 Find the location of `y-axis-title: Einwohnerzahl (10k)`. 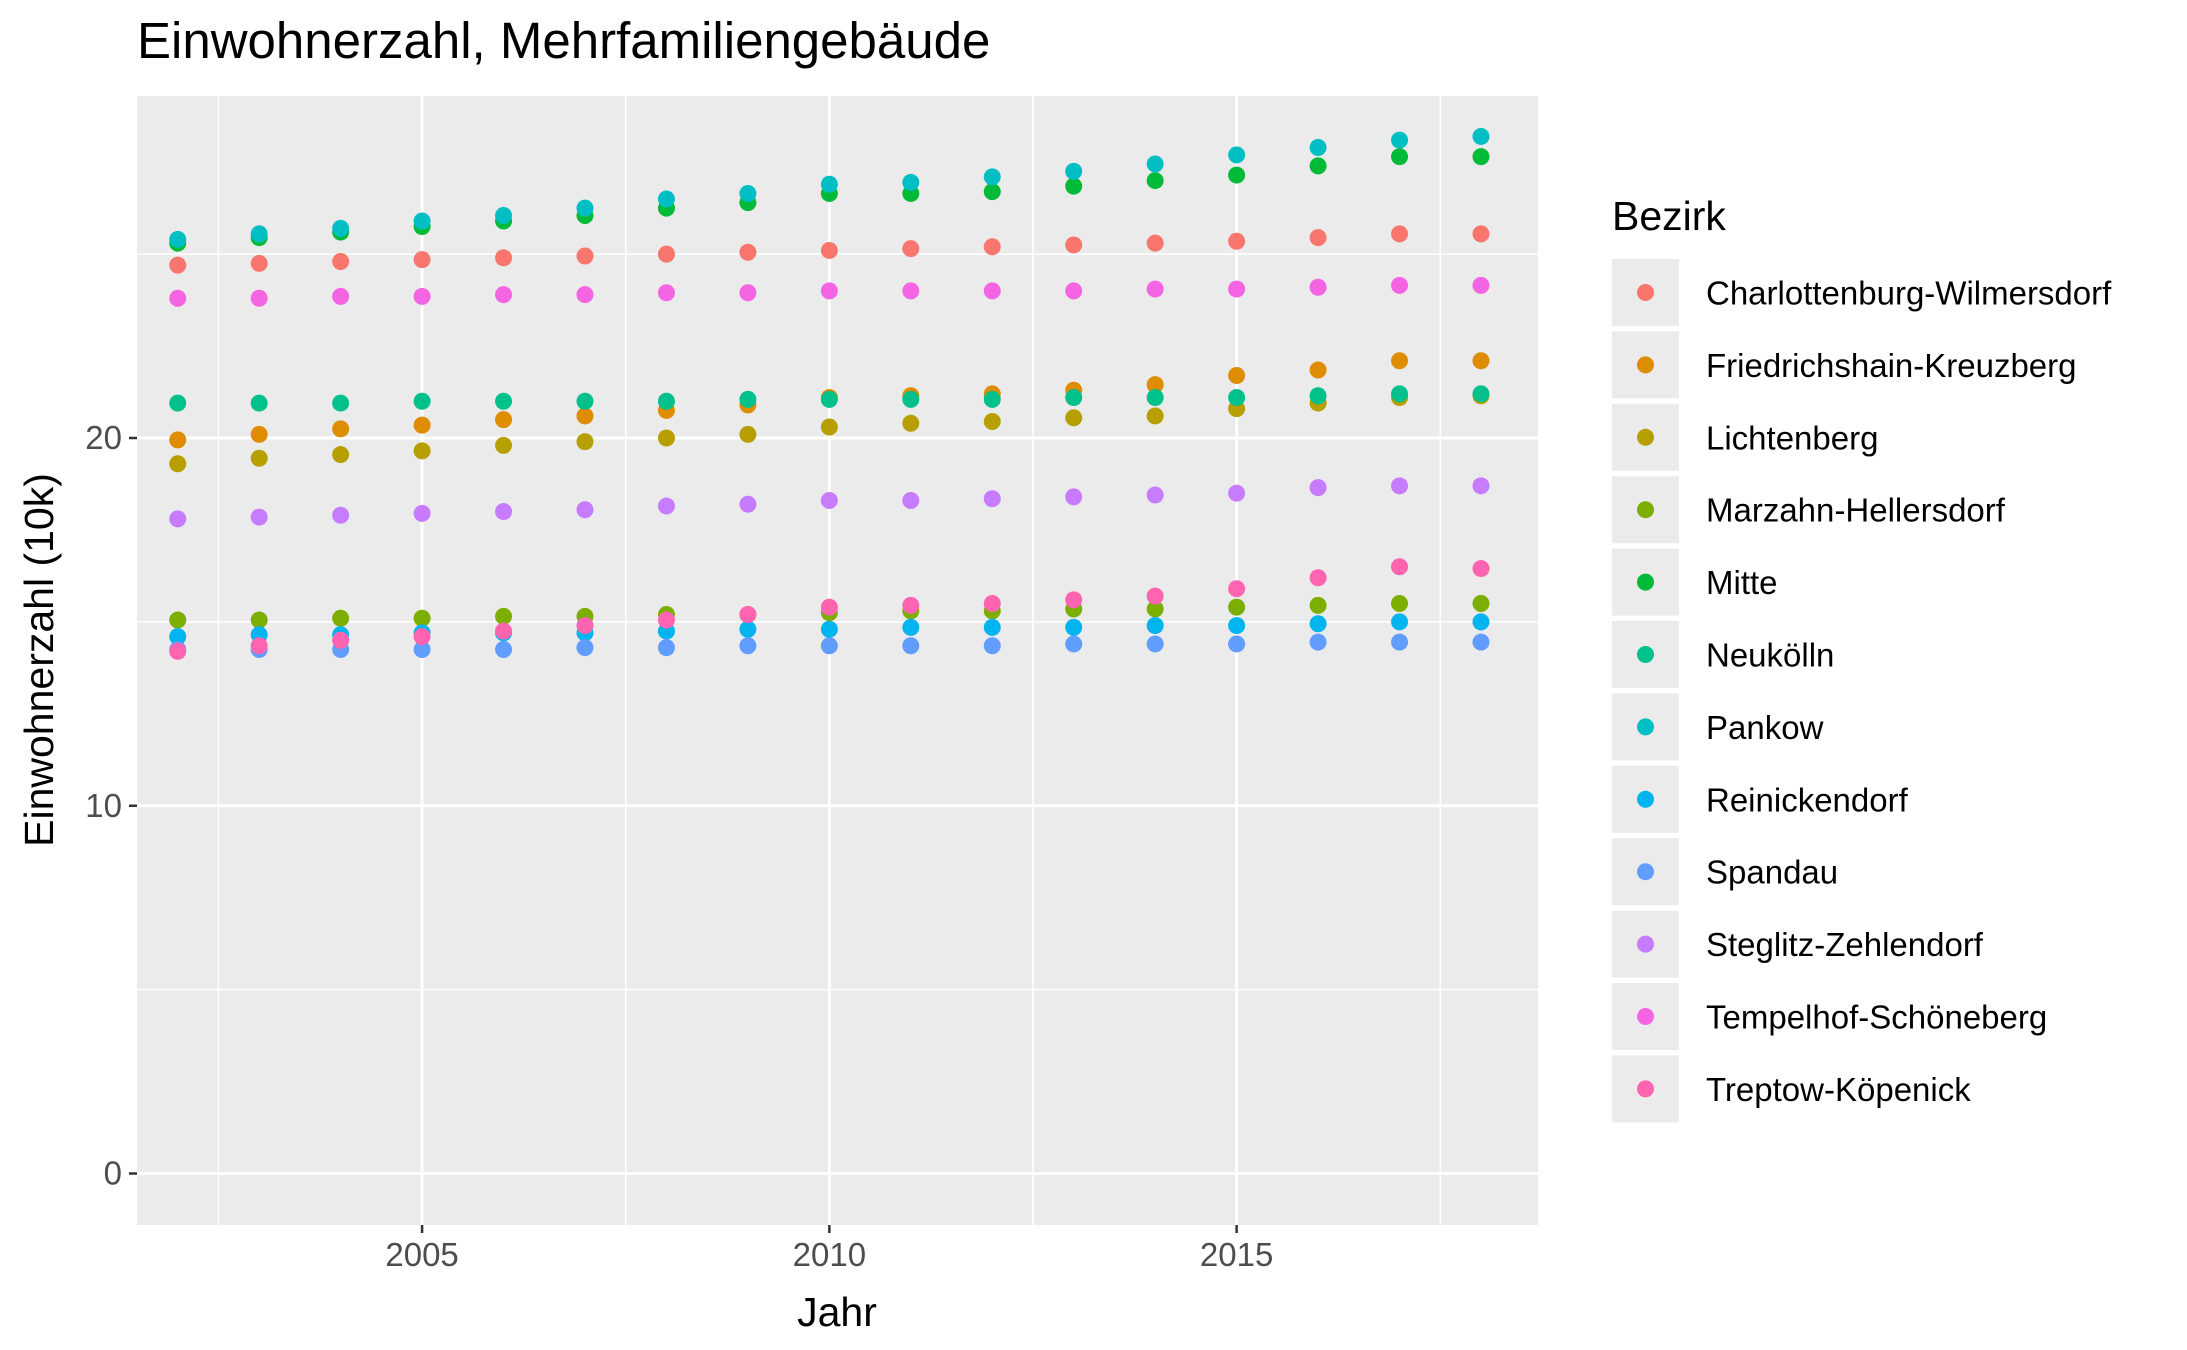

y-axis-title: Einwohnerzahl (10k) is located at coordinates (39, 660).